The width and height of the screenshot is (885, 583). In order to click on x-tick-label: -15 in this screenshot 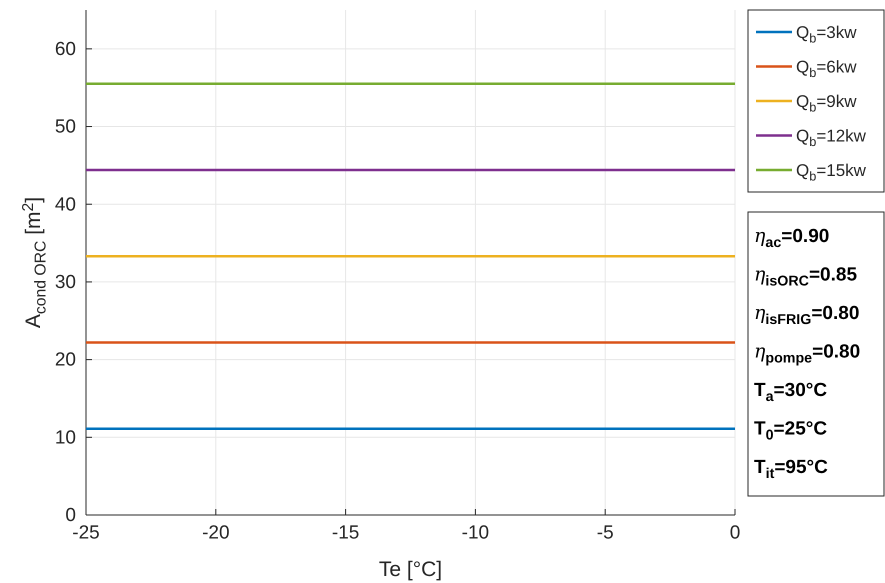, I will do `click(346, 533)`.